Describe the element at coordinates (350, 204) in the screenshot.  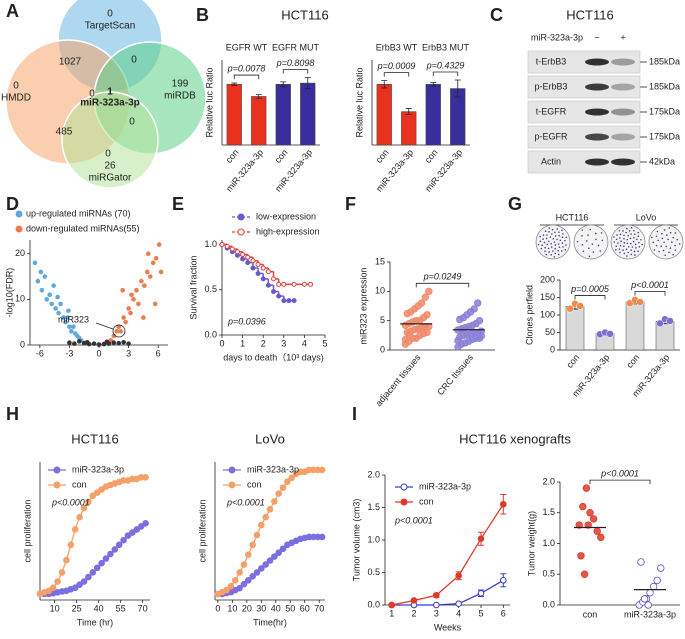
I see `panel-label: F` at that location.